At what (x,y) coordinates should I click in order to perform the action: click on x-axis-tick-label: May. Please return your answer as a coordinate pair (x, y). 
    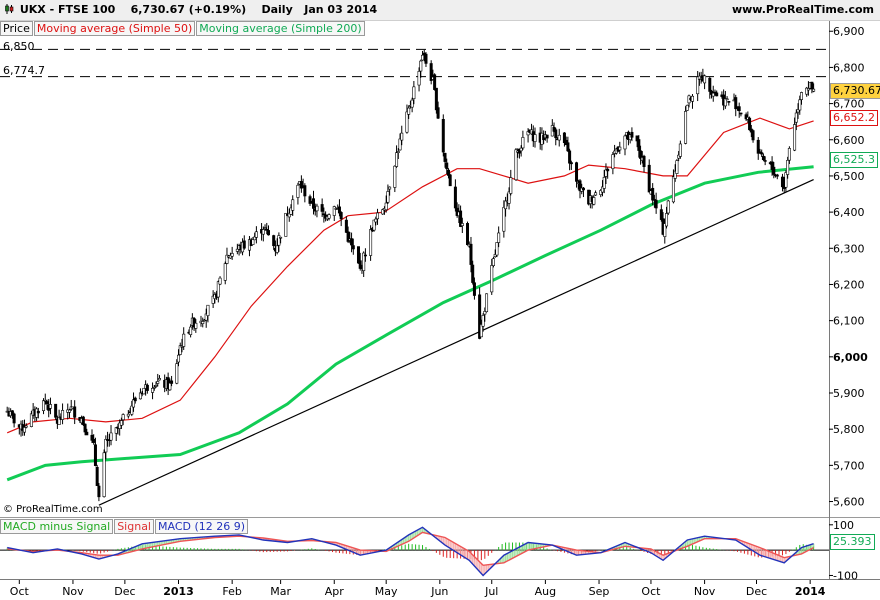
    Looking at the image, I should click on (386, 591).